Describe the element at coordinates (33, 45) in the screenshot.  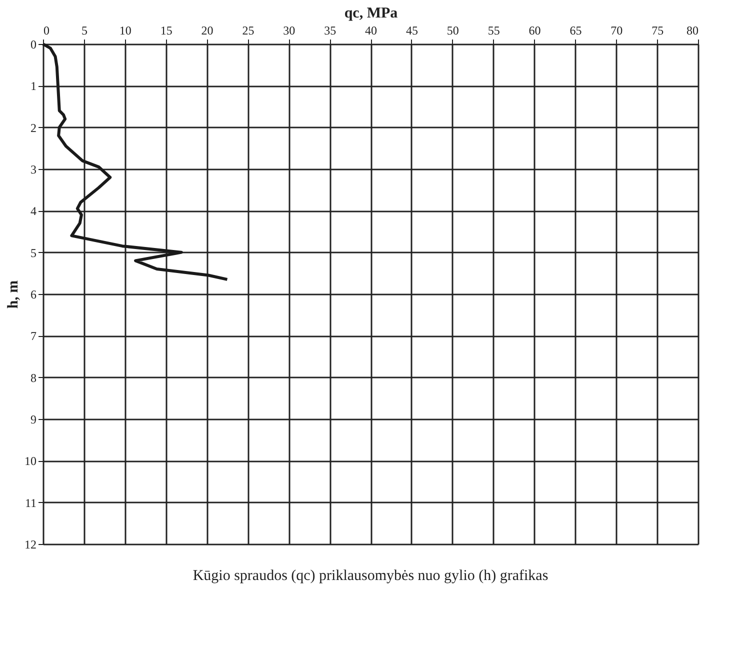
I see `y-tick-label: 0` at that location.